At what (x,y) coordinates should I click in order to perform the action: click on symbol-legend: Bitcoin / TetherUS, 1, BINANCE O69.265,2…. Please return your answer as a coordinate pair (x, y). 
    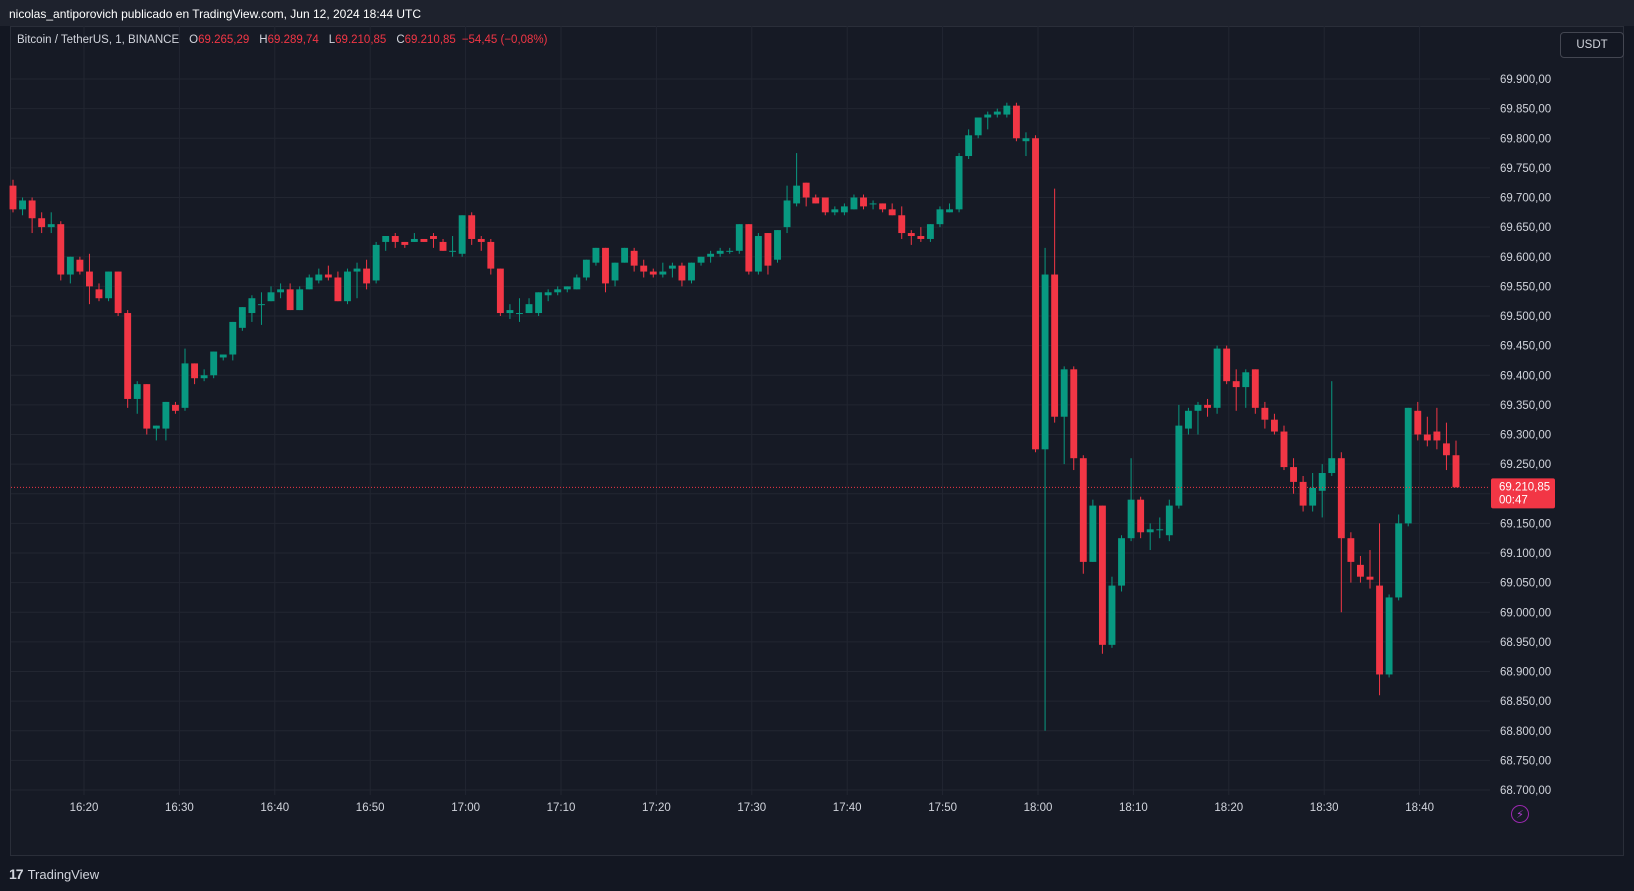
    Looking at the image, I should click on (282, 40).